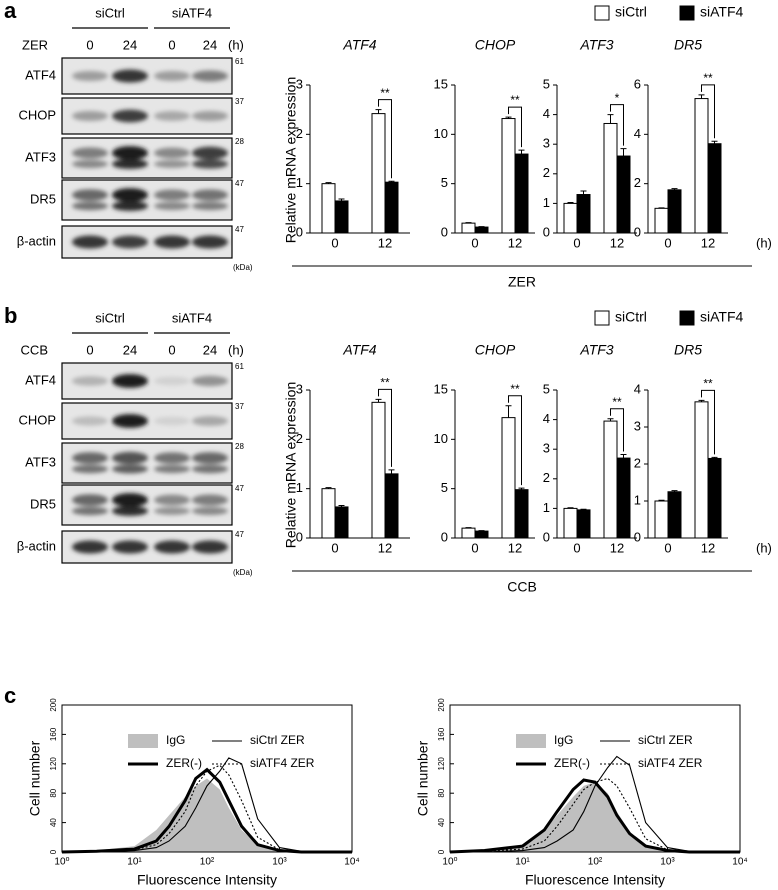  What do you see at coordinates (40, 156) in the screenshot?
I see `protein-label: ATF3` at bounding box center [40, 156].